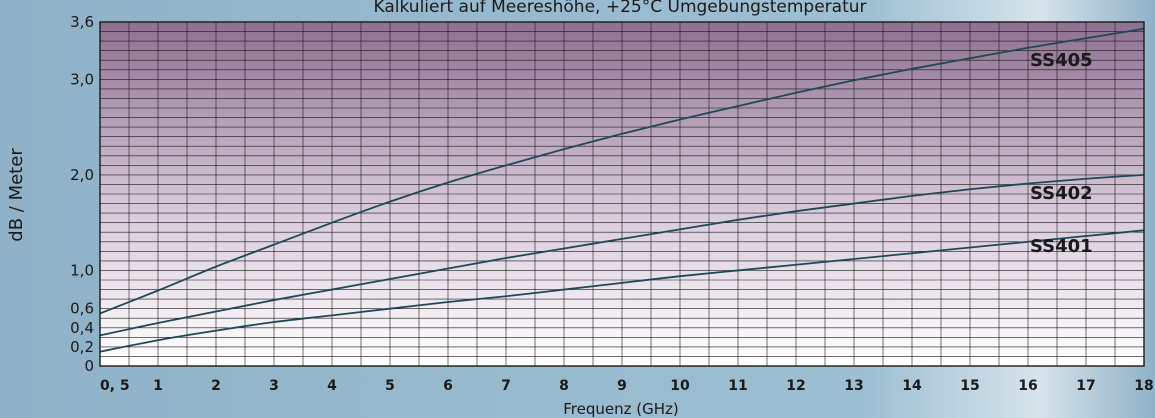 The height and width of the screenshot is (418, 1155). I want to click on x-tick-label: 10, so click(680, 386).